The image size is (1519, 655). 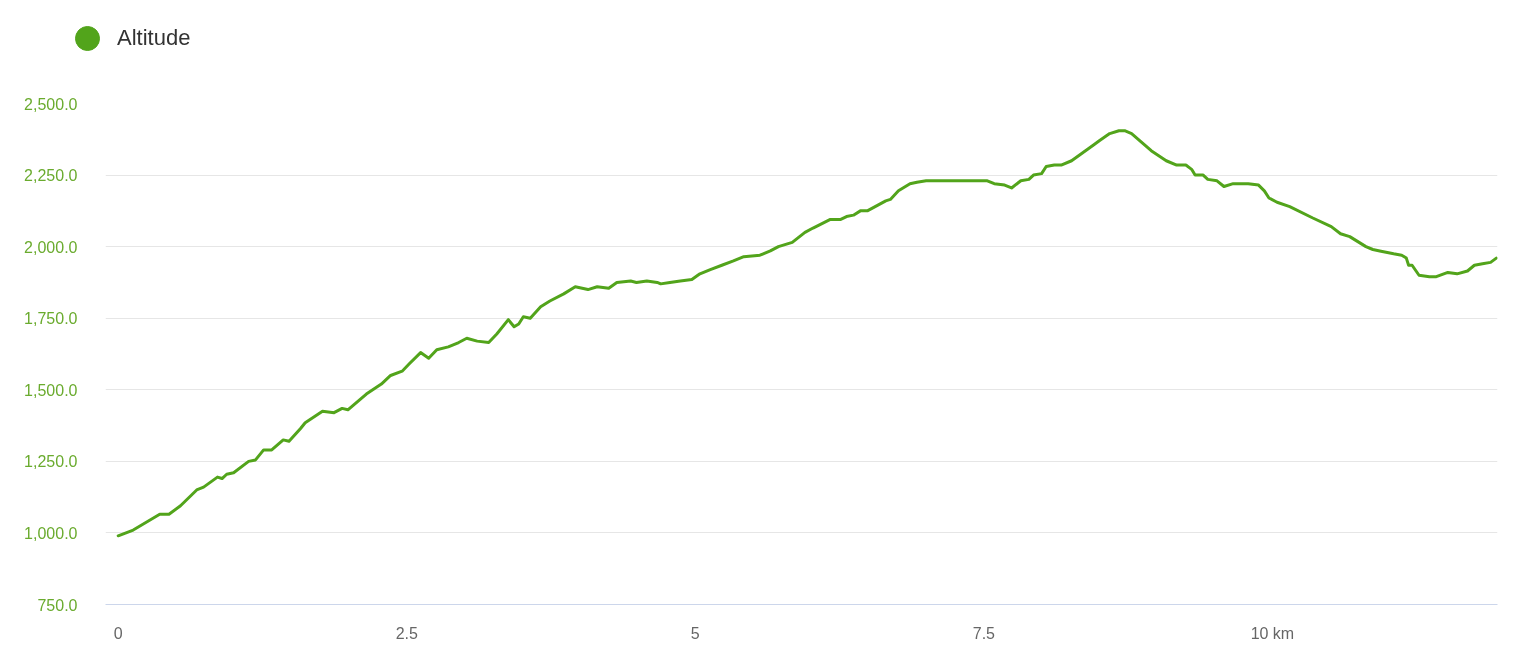 What do you see at coordinates (406, 633) in the screenshot?
I see `x-tick-label: 2.5` at bounding box center [406, 633].